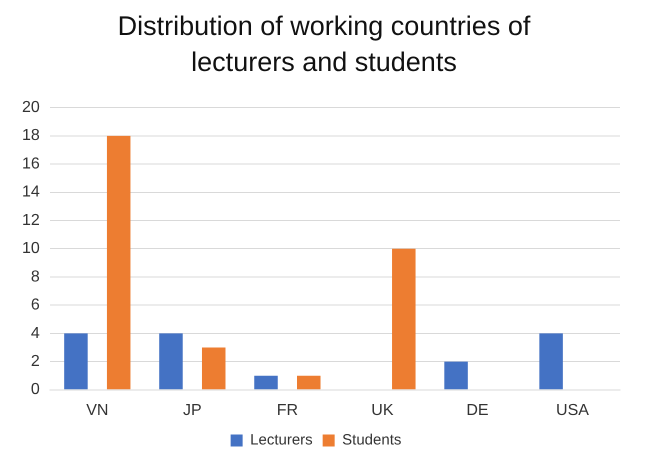  Describe the element at coordinates (35, 333) in the screenshot. I see `y-tick-label: 4` at that location.